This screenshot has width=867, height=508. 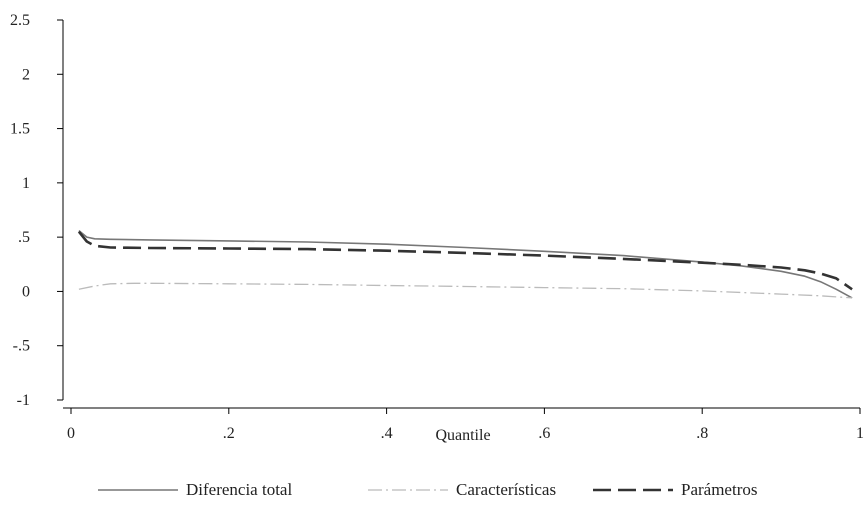 I want to click on series-lines, so click(x=465, y=264).